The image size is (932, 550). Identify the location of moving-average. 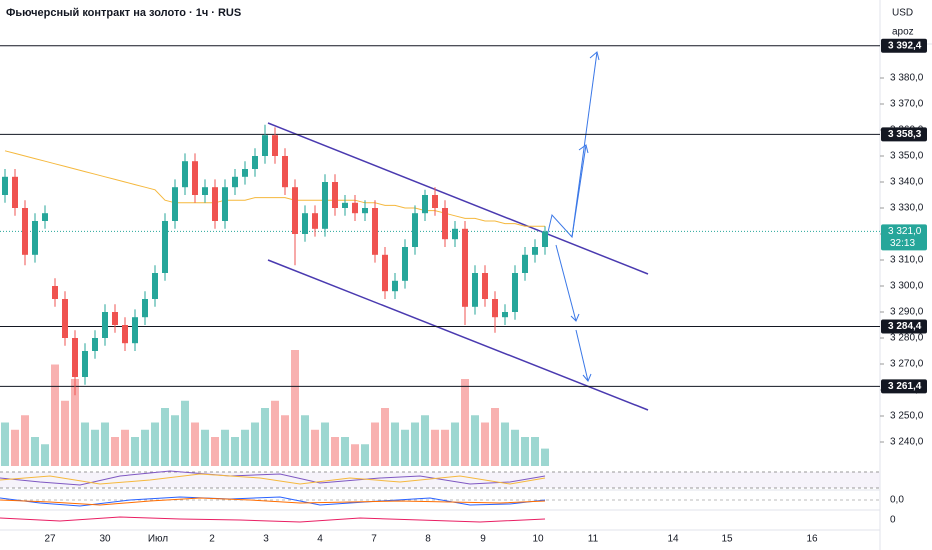
(274, 188).